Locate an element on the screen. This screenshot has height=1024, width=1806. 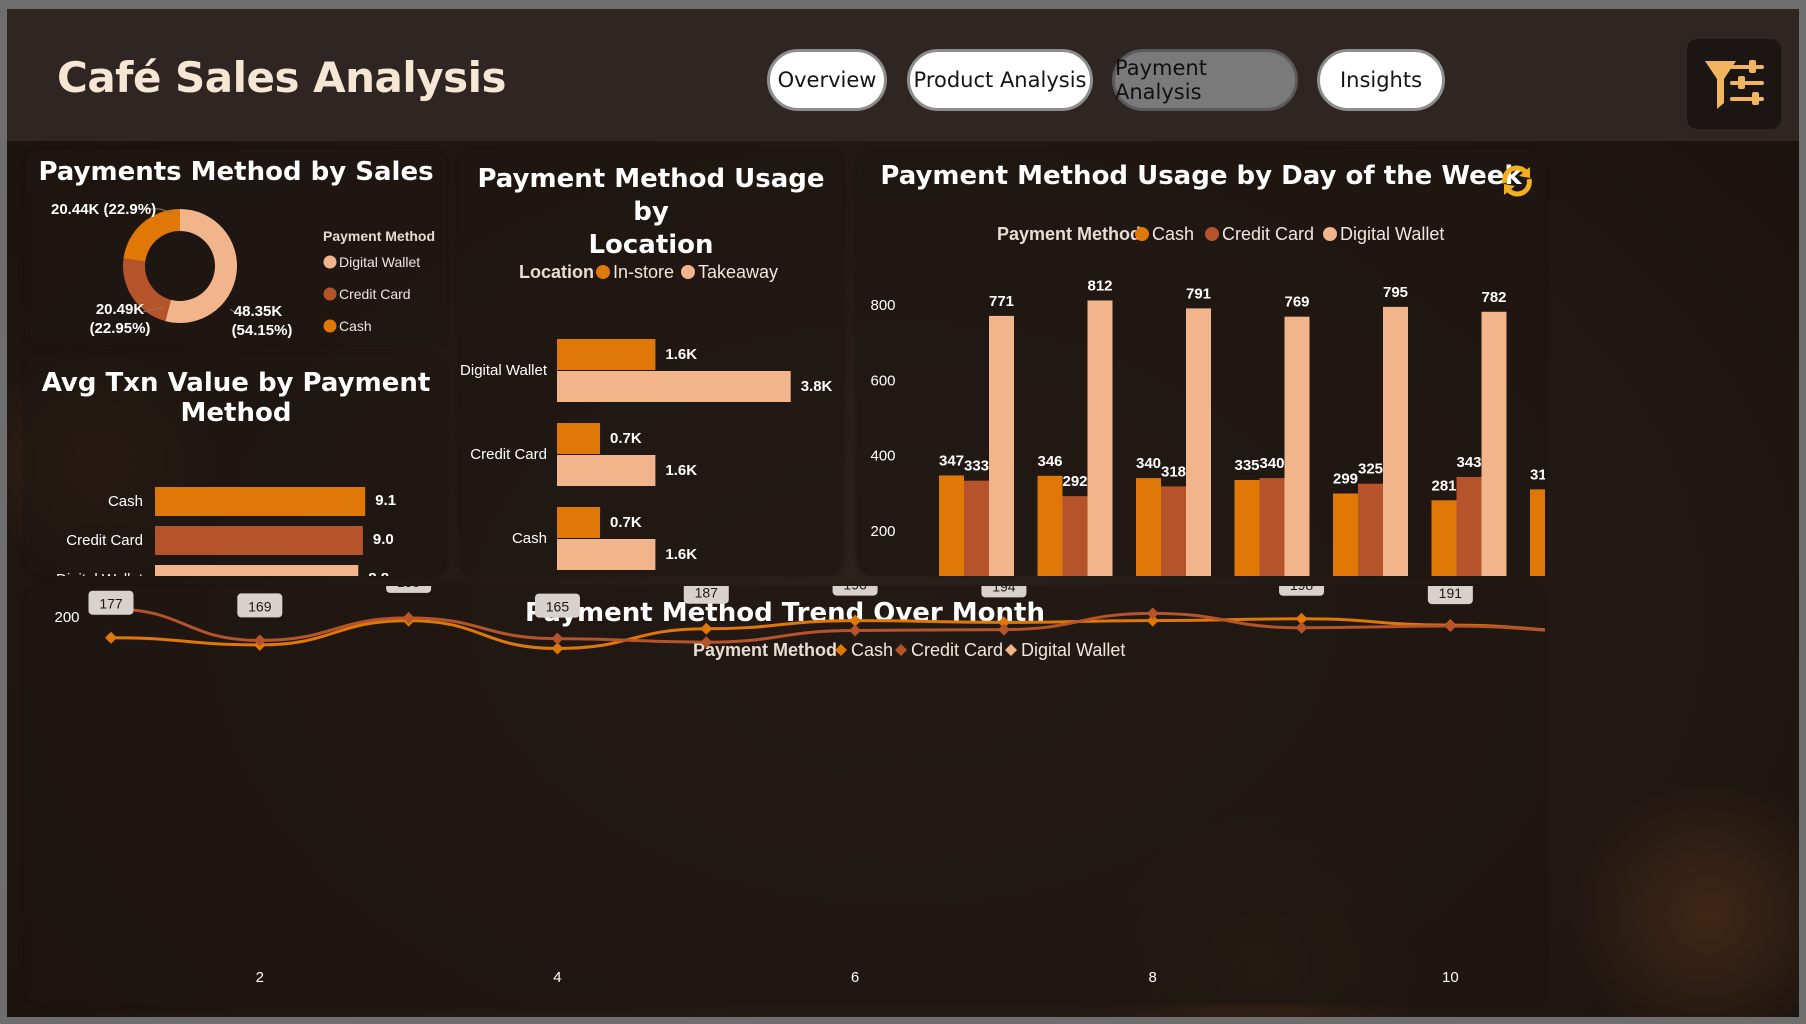
nav-overview-button: Overview is located at coordinates (827, 80).